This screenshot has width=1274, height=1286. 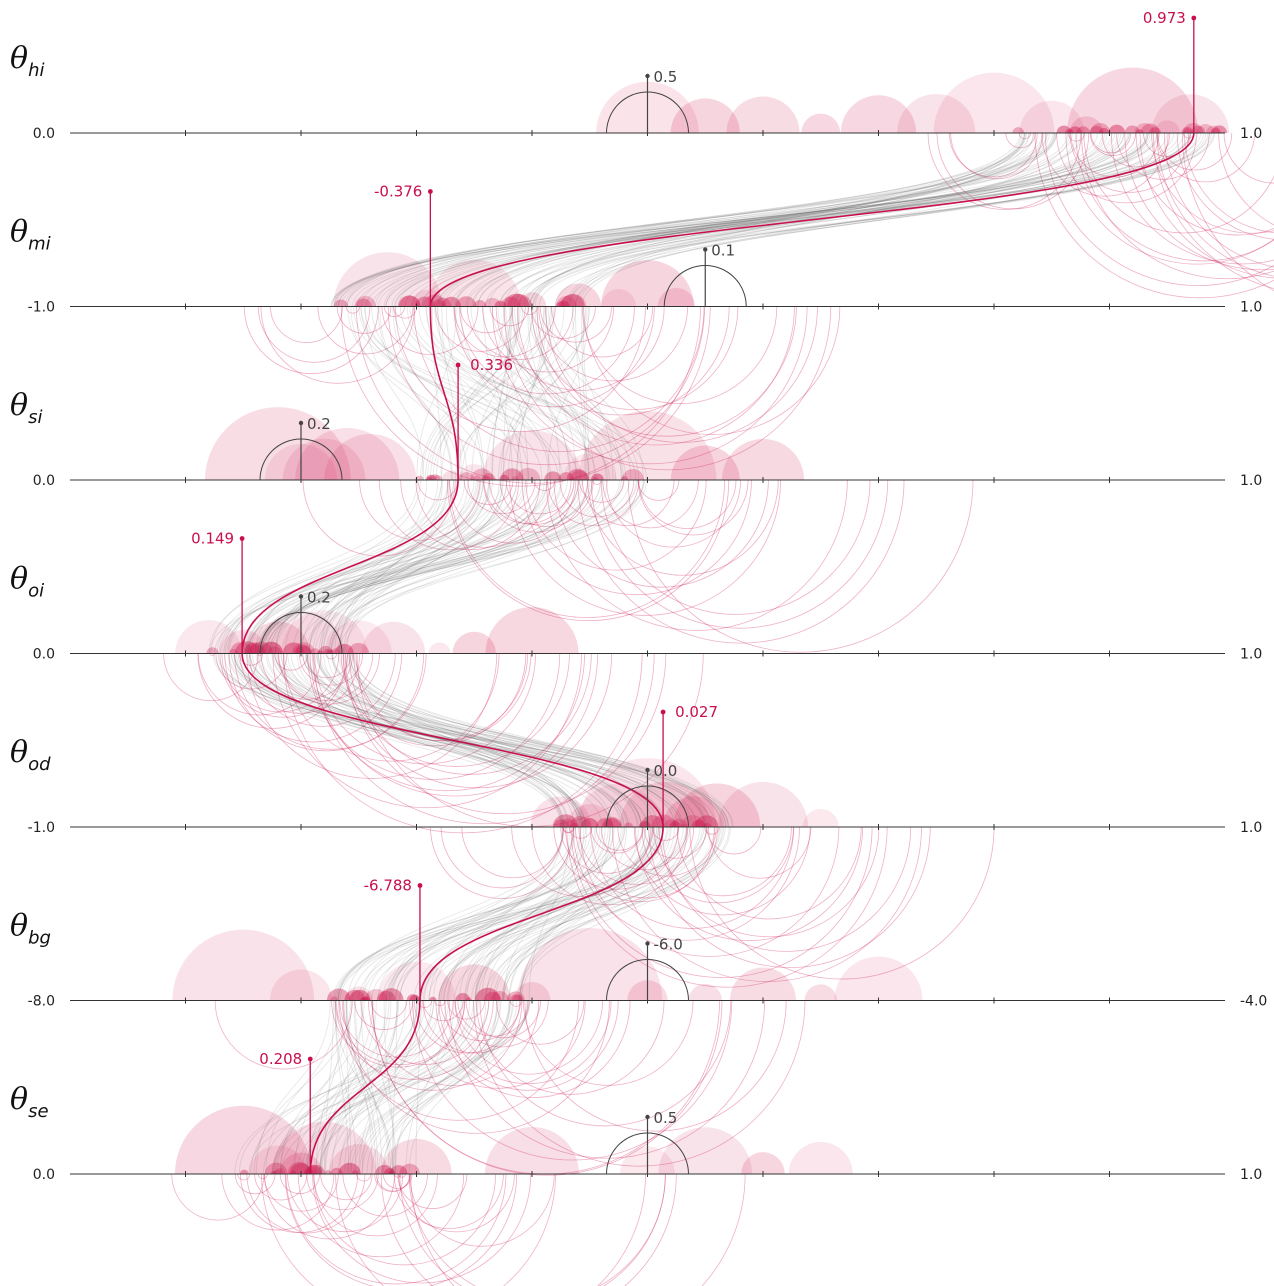 What do you see at coordinates (1251, 134) in the screenshot?
I see `axis-max-label-hi: 1.0` at bounding box center [1251, 134].